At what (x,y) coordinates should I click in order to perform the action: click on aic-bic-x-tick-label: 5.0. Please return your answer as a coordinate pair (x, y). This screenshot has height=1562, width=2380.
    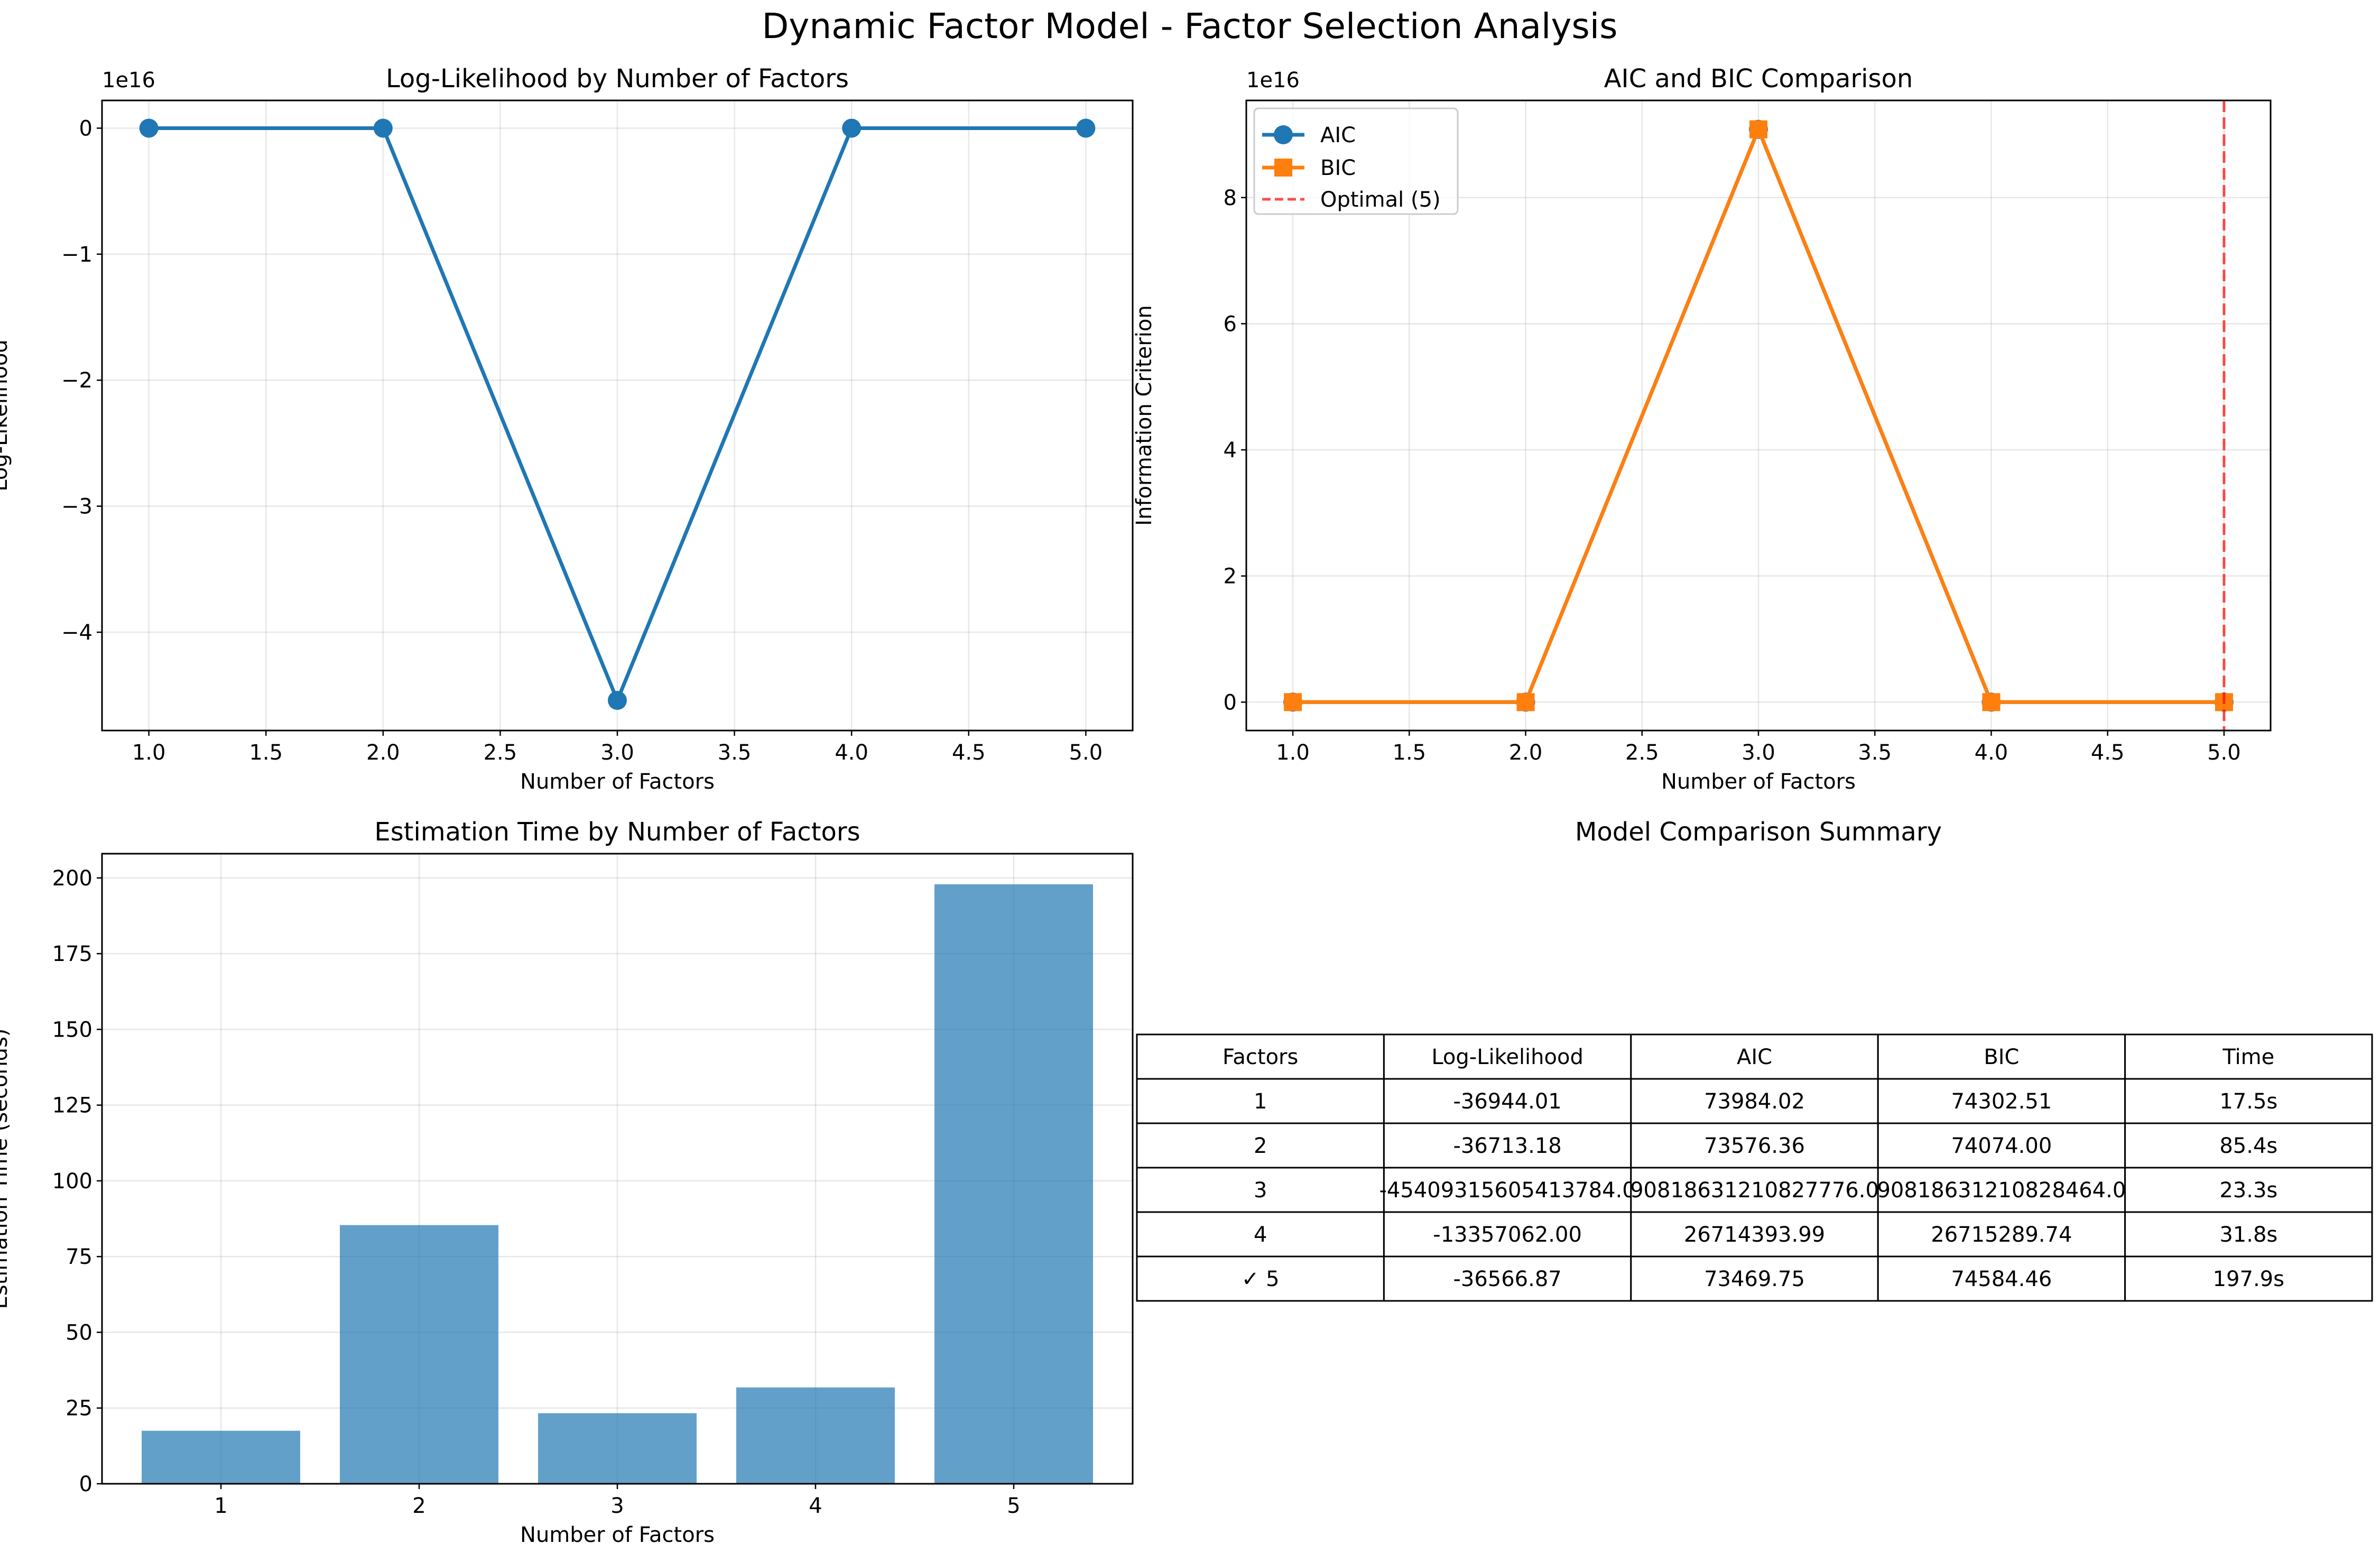
    Looking at the image, I should click on (2224, 753).